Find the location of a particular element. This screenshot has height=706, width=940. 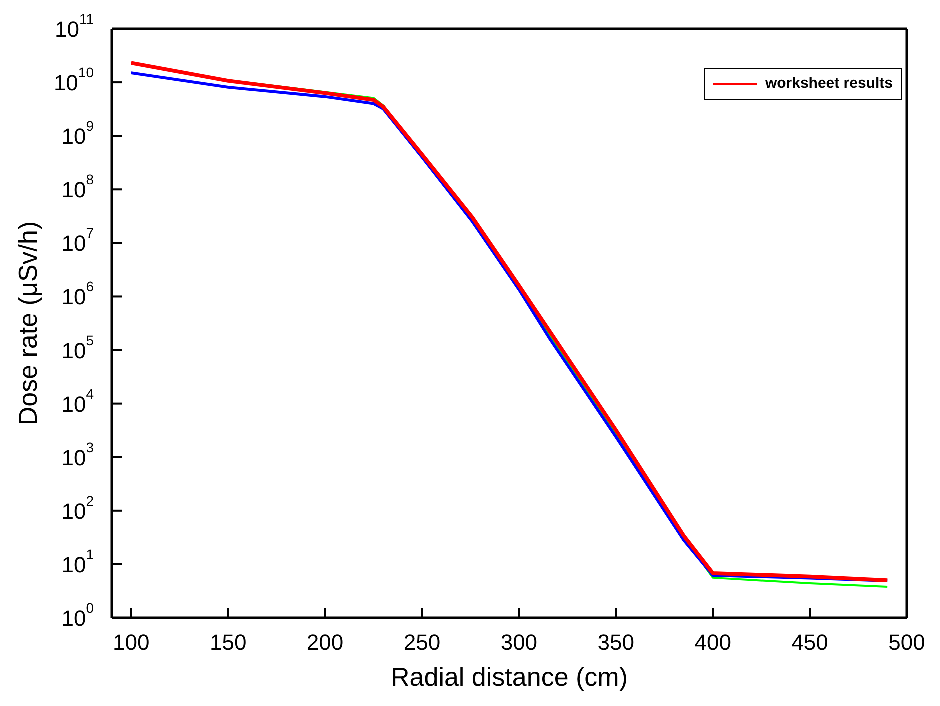

x-tick-label: 500 is located at coordinates (907, 642).